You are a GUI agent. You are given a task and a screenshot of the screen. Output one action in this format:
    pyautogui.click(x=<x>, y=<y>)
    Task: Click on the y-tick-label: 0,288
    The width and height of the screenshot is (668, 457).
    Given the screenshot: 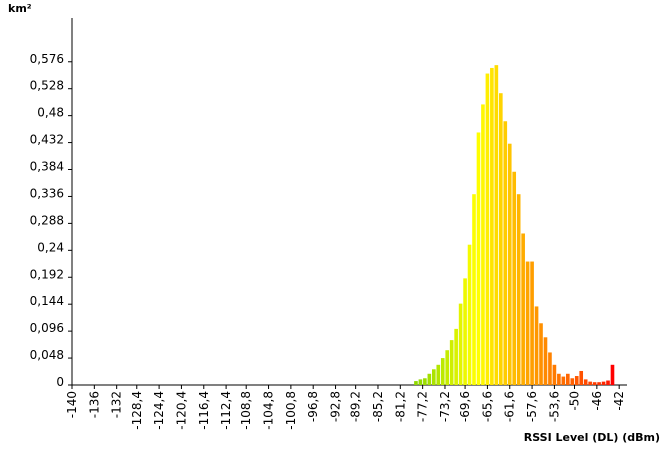 What is the action you would take?
    pyautogui.click(x=47, y=220)
    